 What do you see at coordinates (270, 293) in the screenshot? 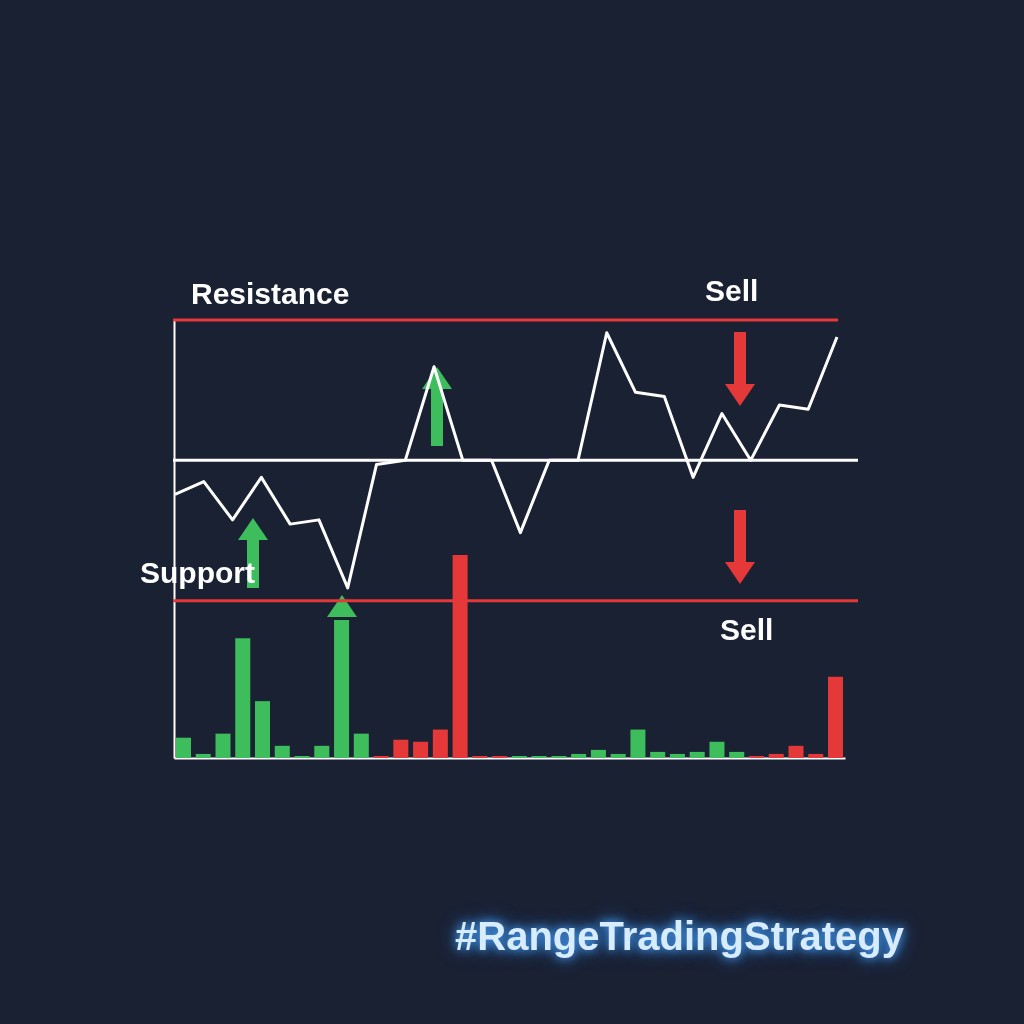
I see `ref-line-label: Resistance` at bounding box center [270, 293].